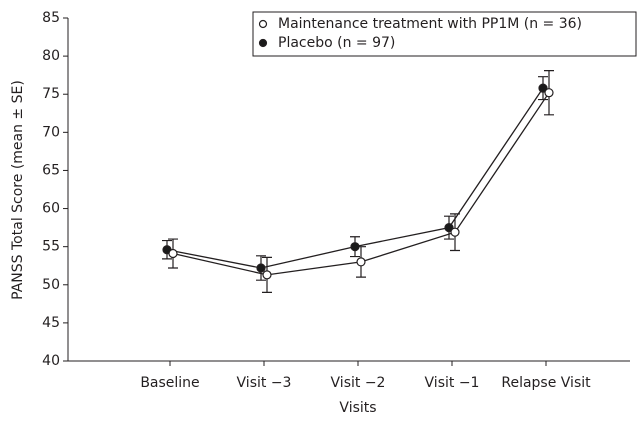 Image resolution: width=639 pixels, height=421 pixels. Describe the element at coordinates (358, 383) in the screenshot. I see `x-tick-label: Visit −2` at that location.